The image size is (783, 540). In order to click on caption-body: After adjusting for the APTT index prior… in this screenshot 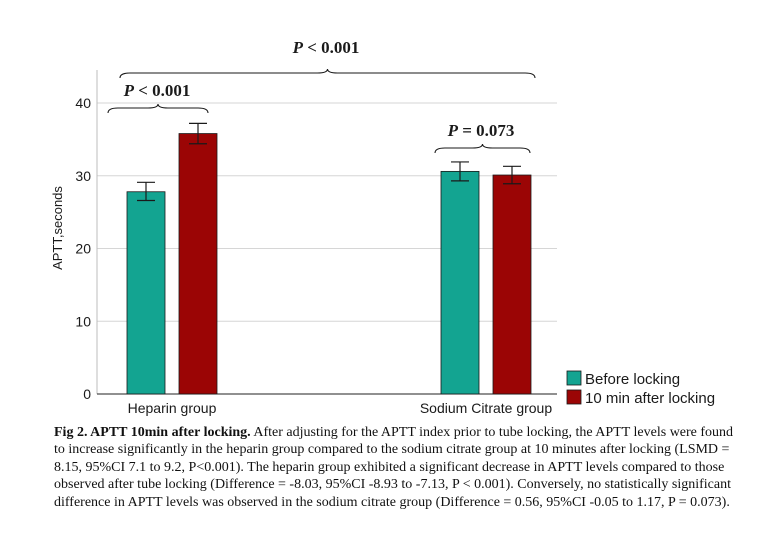, I will do `click(394, 467)`.